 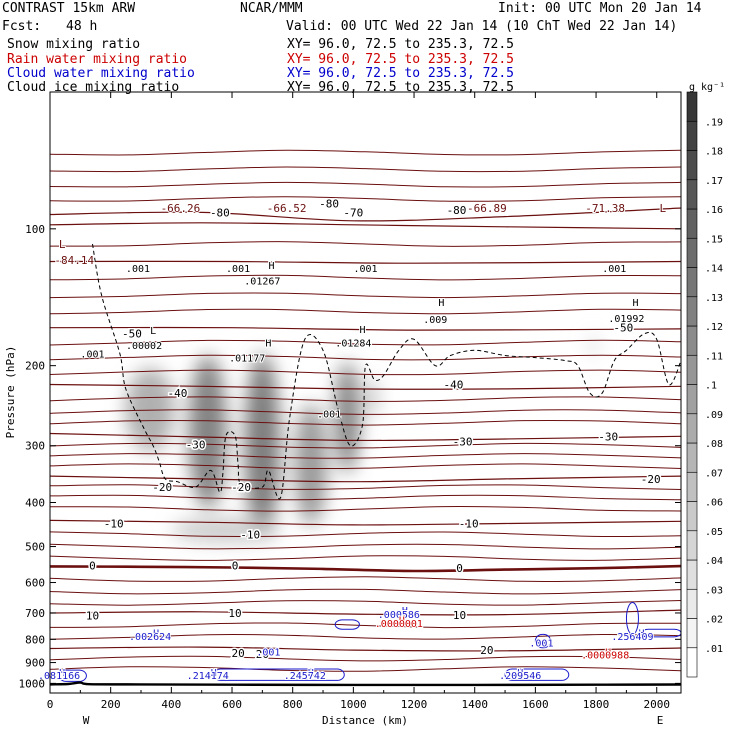 I want to click on x-tick-label: 800, so click(x=293, y=704).